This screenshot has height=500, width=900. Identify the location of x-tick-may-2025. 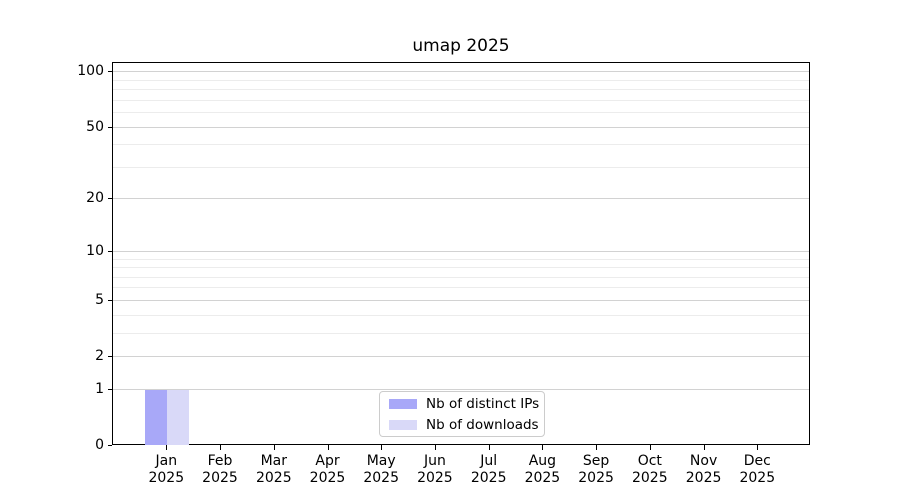
(382, 447).